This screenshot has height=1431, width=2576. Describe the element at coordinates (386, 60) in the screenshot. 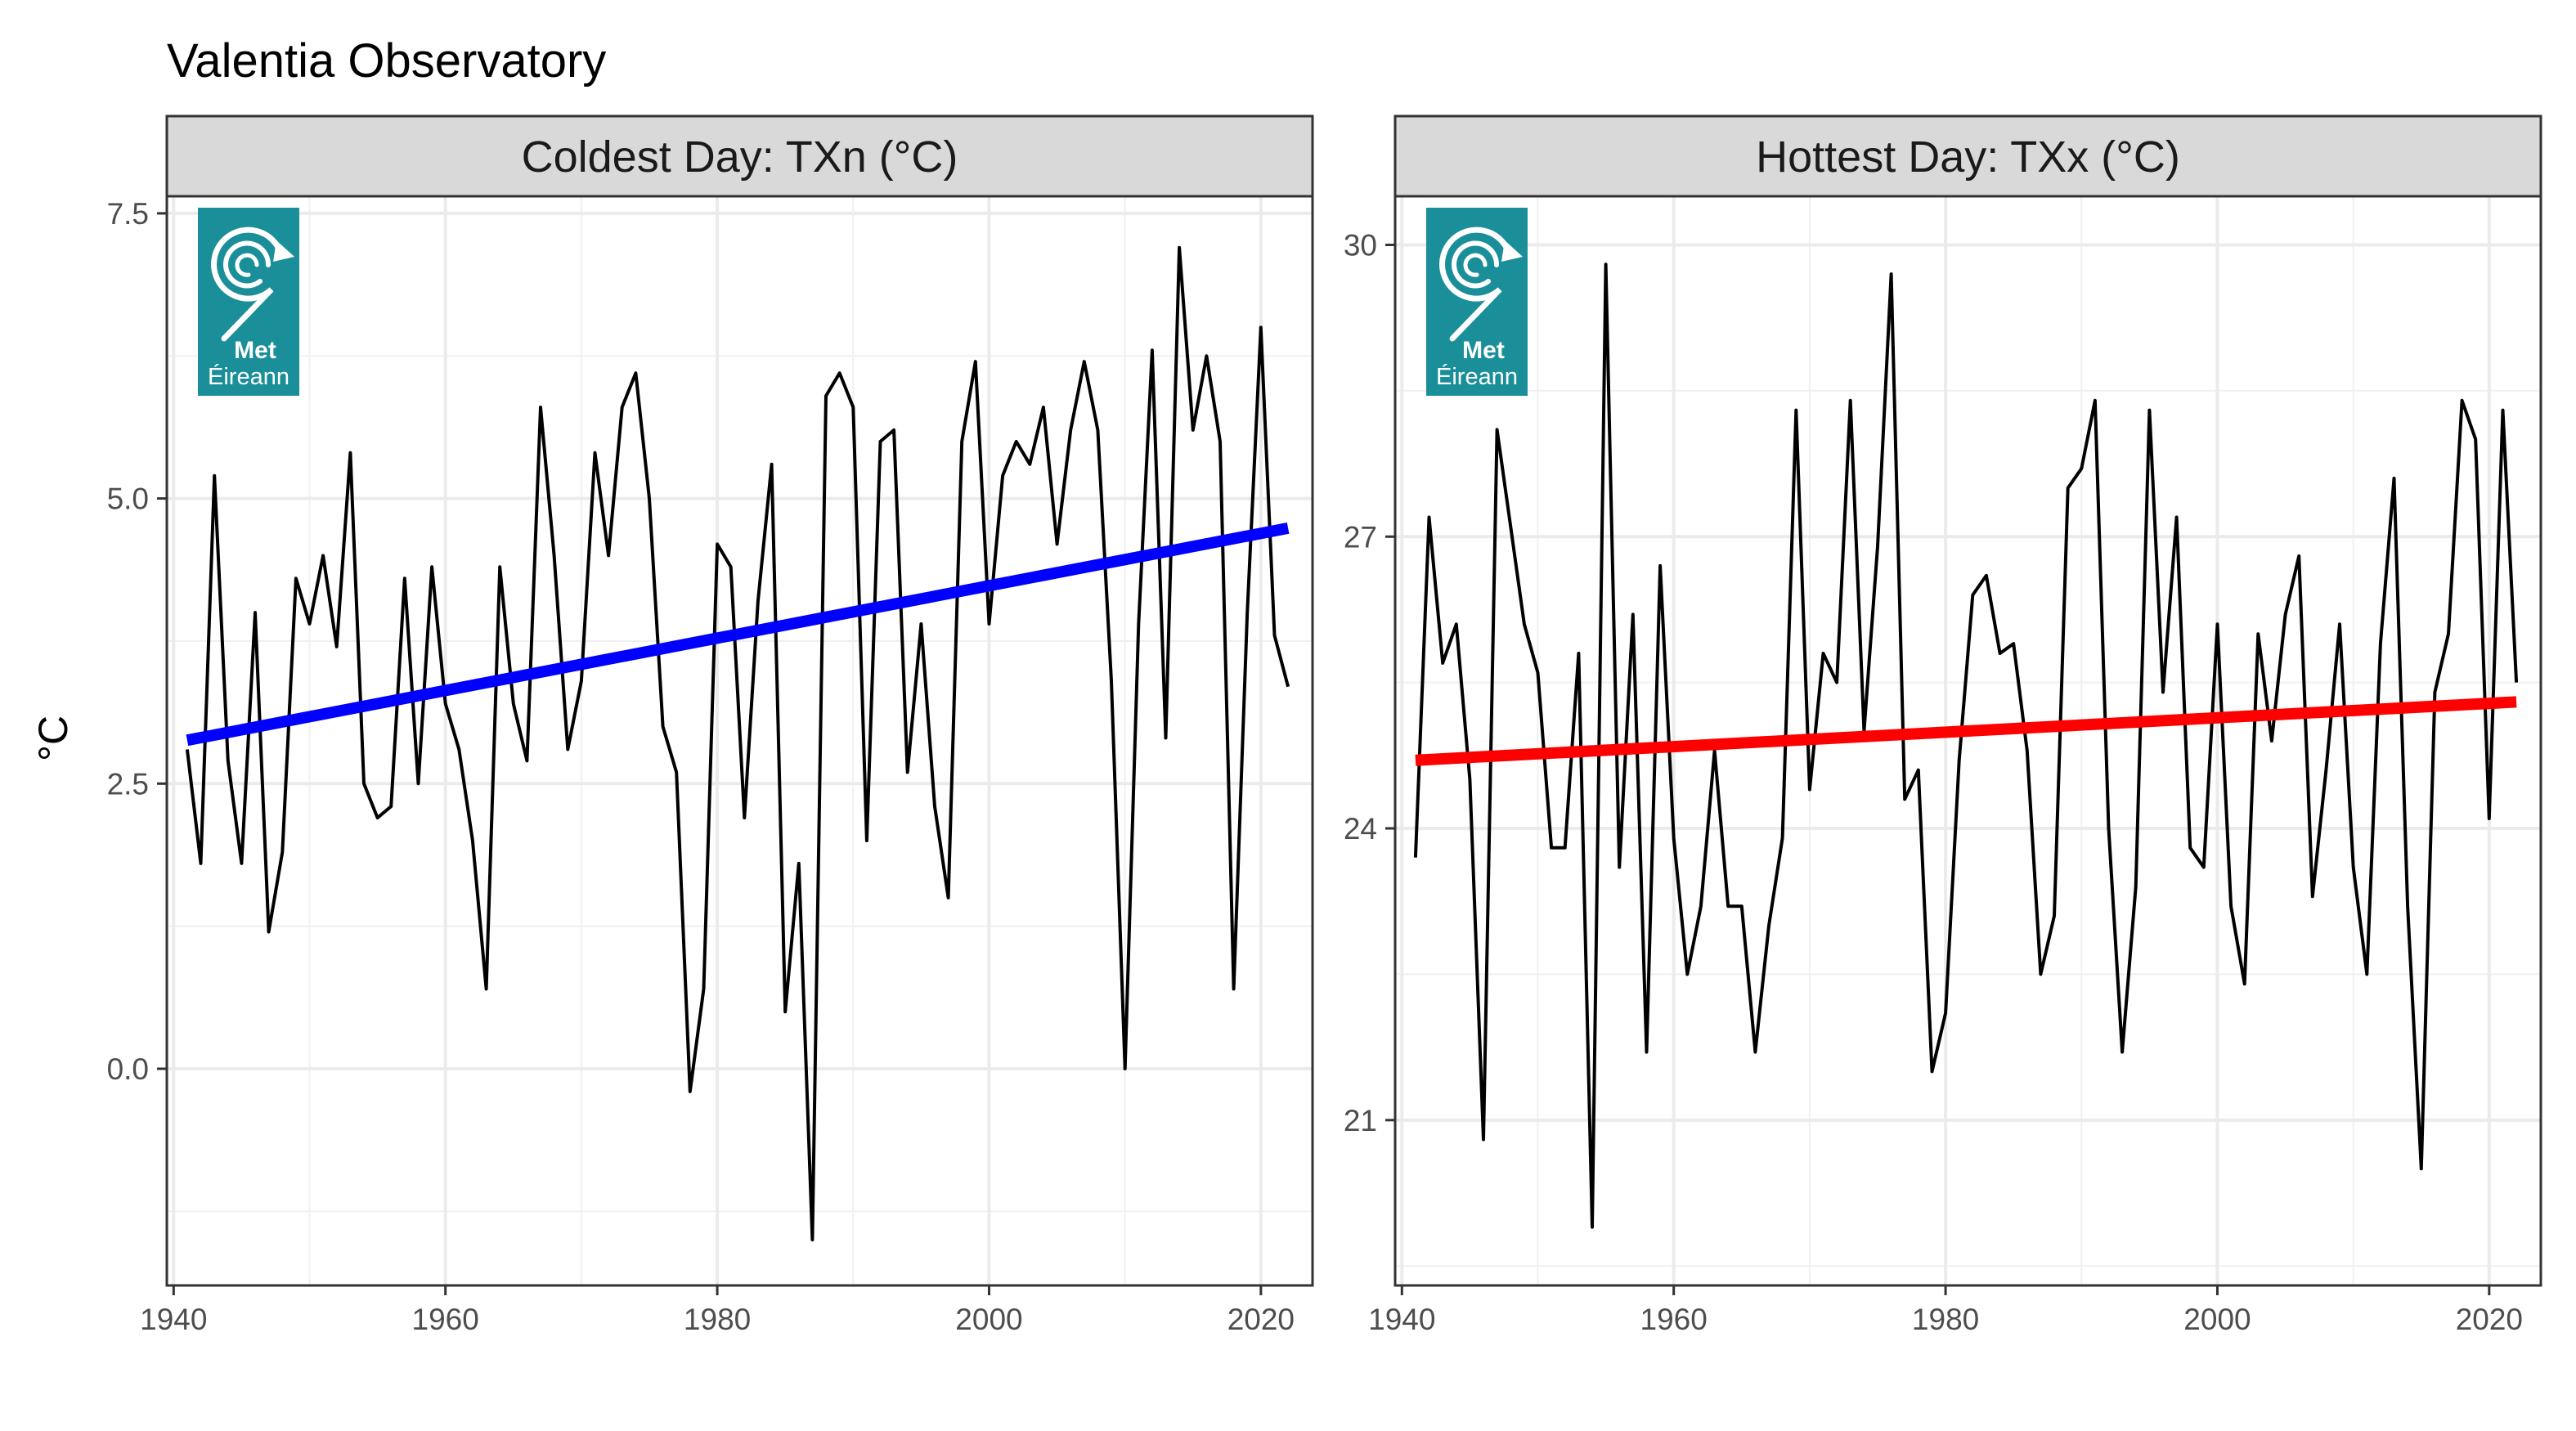

I see `figure-title: Valentia Observatory` at that location.